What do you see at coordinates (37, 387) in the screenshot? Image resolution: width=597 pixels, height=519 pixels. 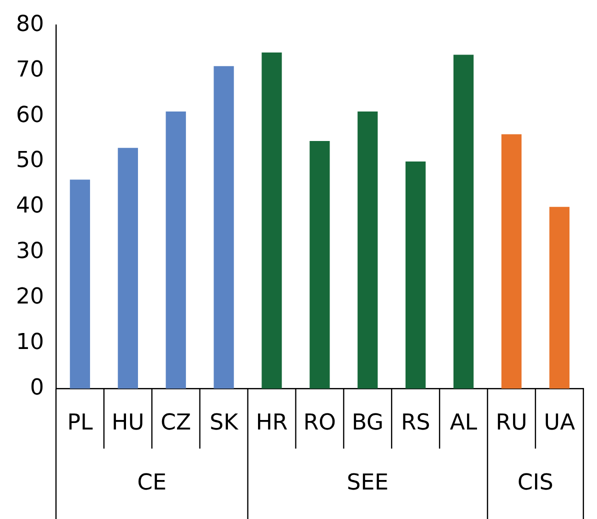 I see `y-tick-label: 0` at bounding box center [37, 387].